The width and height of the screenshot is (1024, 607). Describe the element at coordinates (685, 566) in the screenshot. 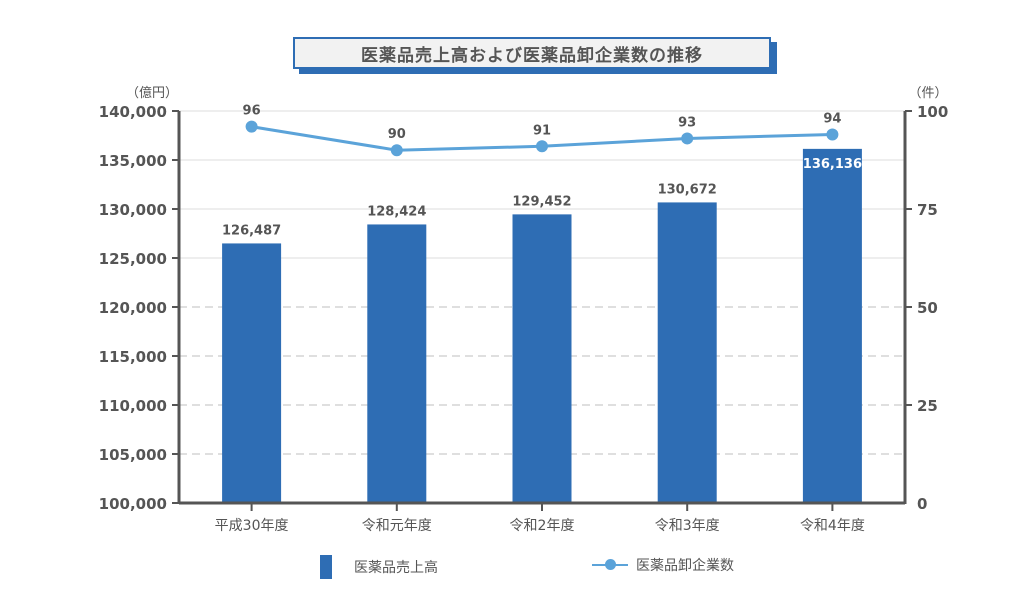

I see `legend-label-companies: 医薬品卸企業数` at that location.